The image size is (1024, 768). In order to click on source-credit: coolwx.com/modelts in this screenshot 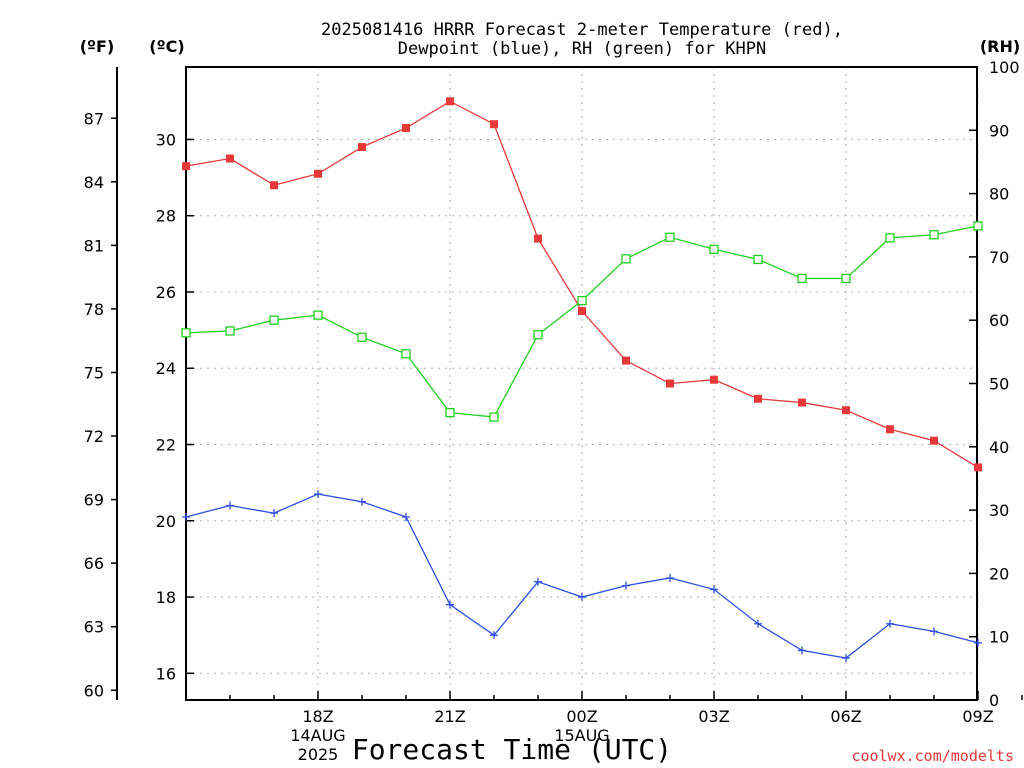, I will do `click(932, 756)`.